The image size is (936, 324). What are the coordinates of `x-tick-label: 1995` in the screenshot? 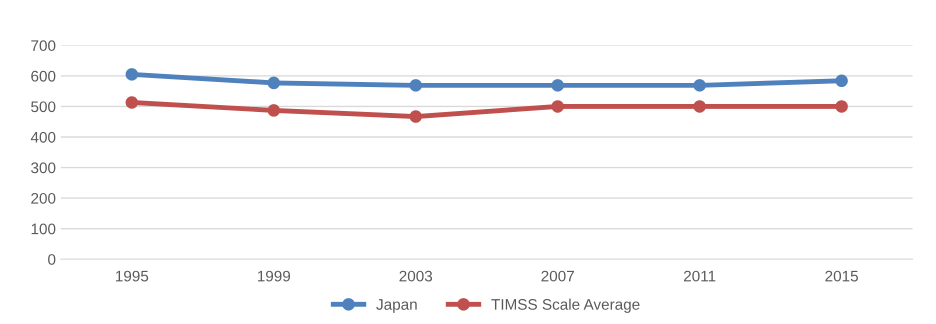 It's located at (132, 276).